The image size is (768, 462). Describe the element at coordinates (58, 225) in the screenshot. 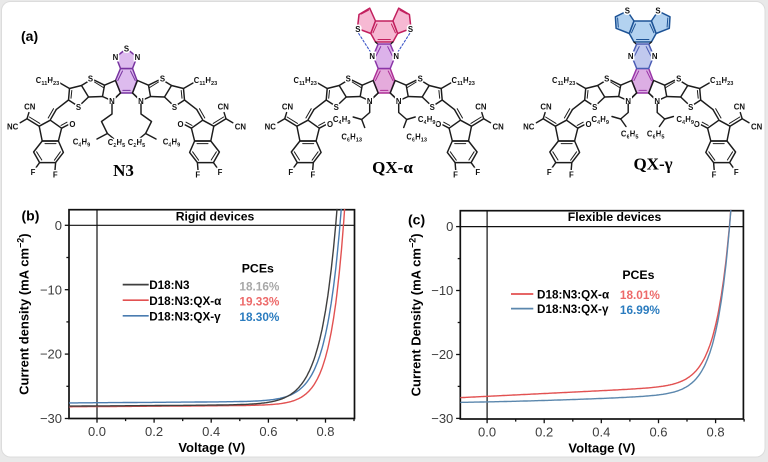

I see `svg-text: 0` at that location.